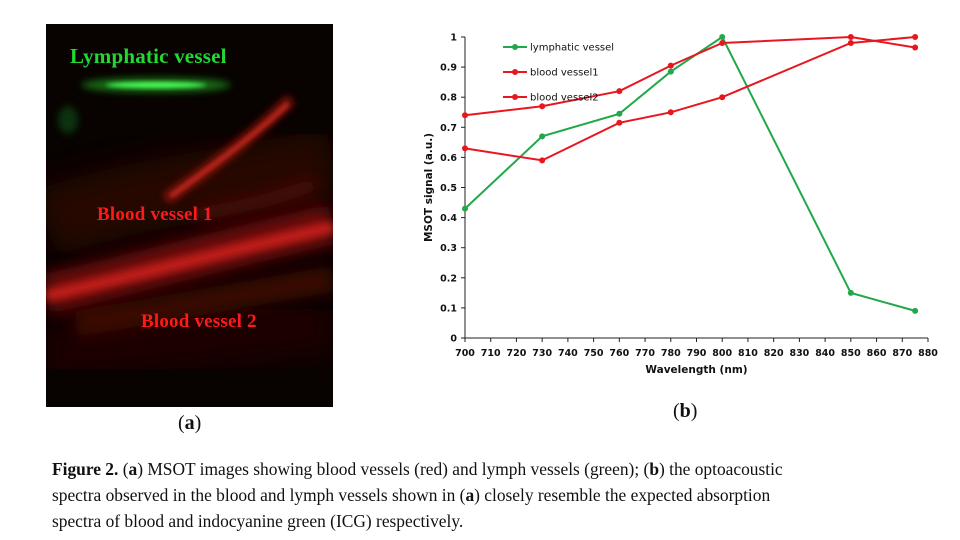  I want to click on lymphatic-vessel-label: Lymphatic vessel, so click(148, 56).